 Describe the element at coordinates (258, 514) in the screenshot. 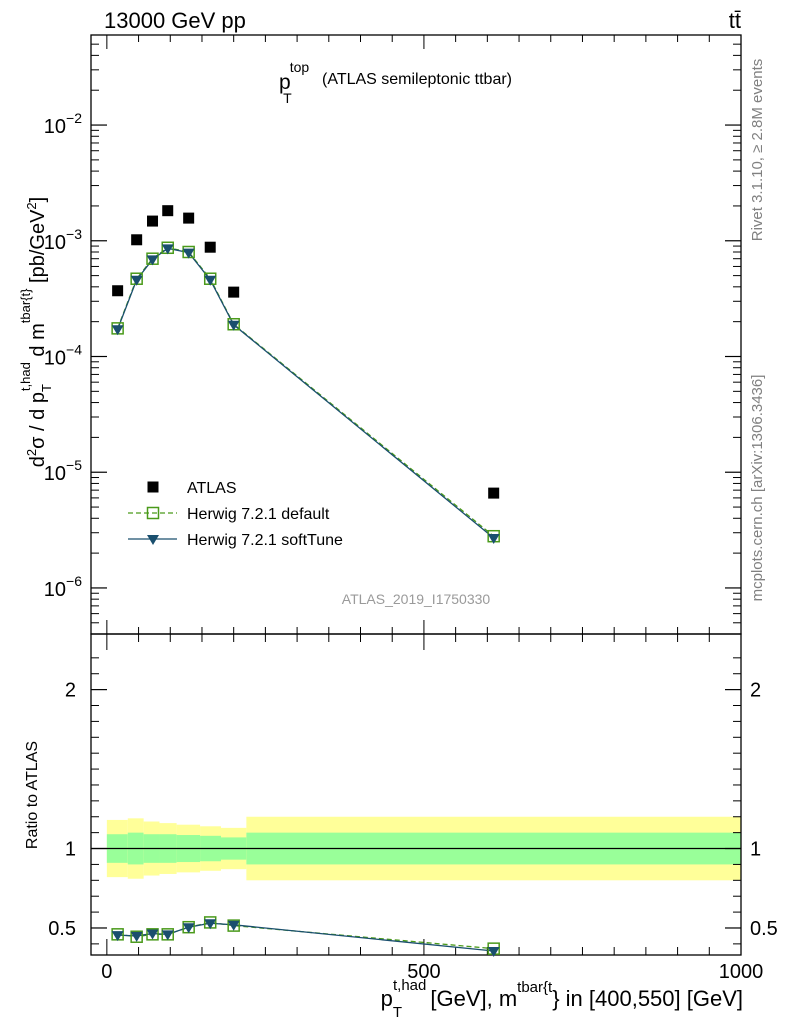

I see `legend-herwig_default-label: Herwig 7.2.1 default` at that location.